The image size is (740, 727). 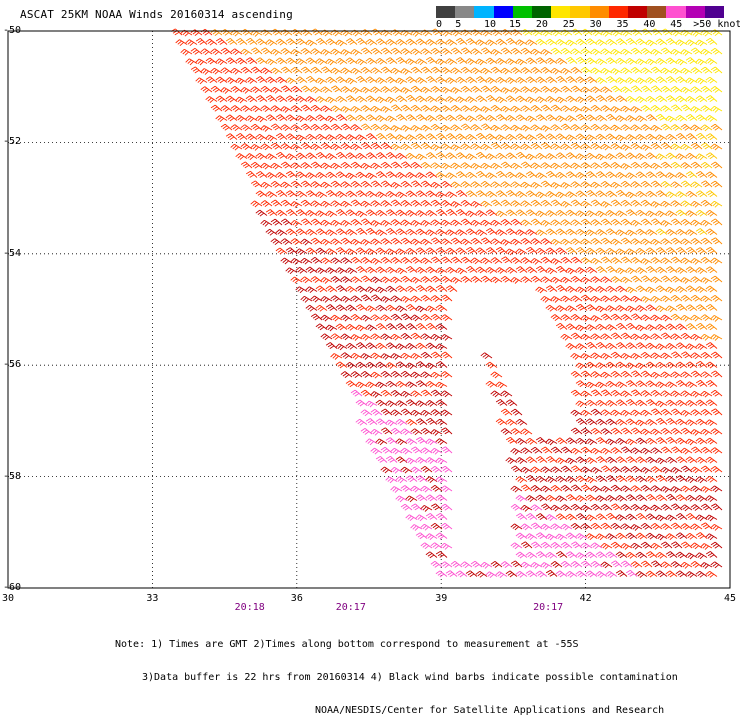 What do you see at coordinates (580, 12) in the screenshot?
I see `legend-color-bar` at bounding box center [580, 12].